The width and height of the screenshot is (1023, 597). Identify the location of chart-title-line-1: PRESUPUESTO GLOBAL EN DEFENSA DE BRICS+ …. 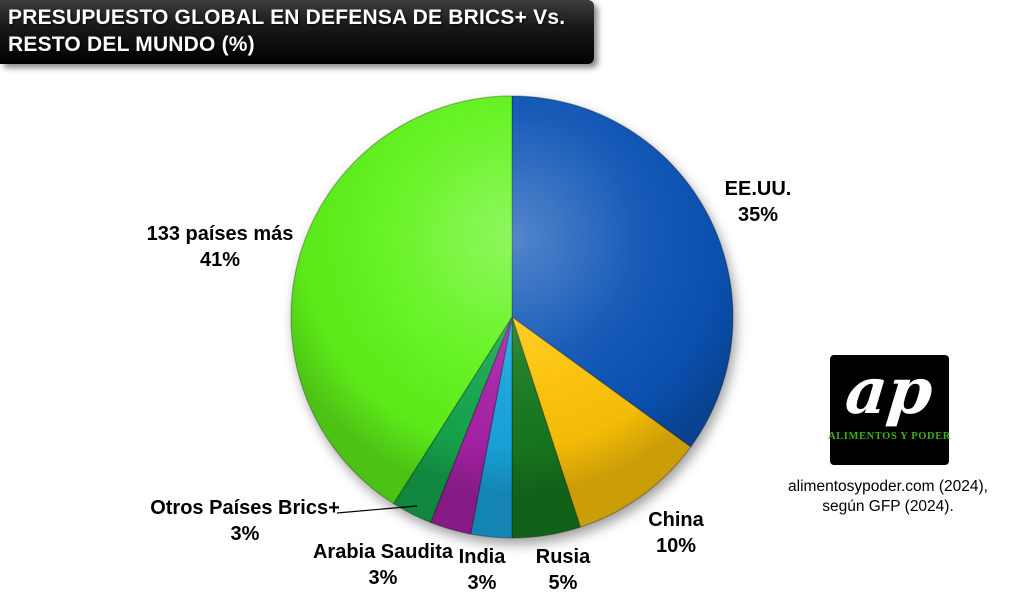
(287, 17).